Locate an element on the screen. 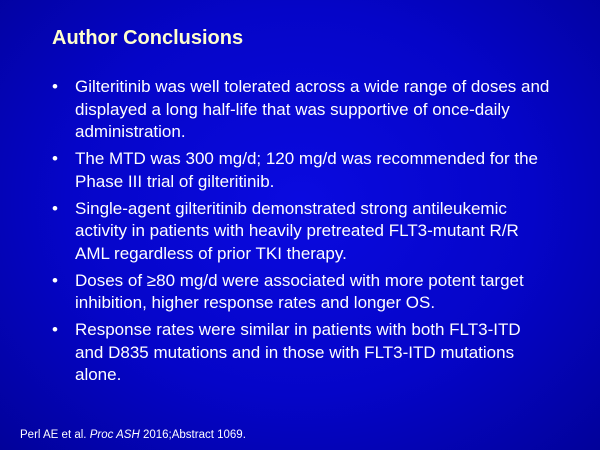 The height and width of the screenshot is (450, 600). footnote-details: 2016;Abstract 1069. is located at coordinates (194, 435).